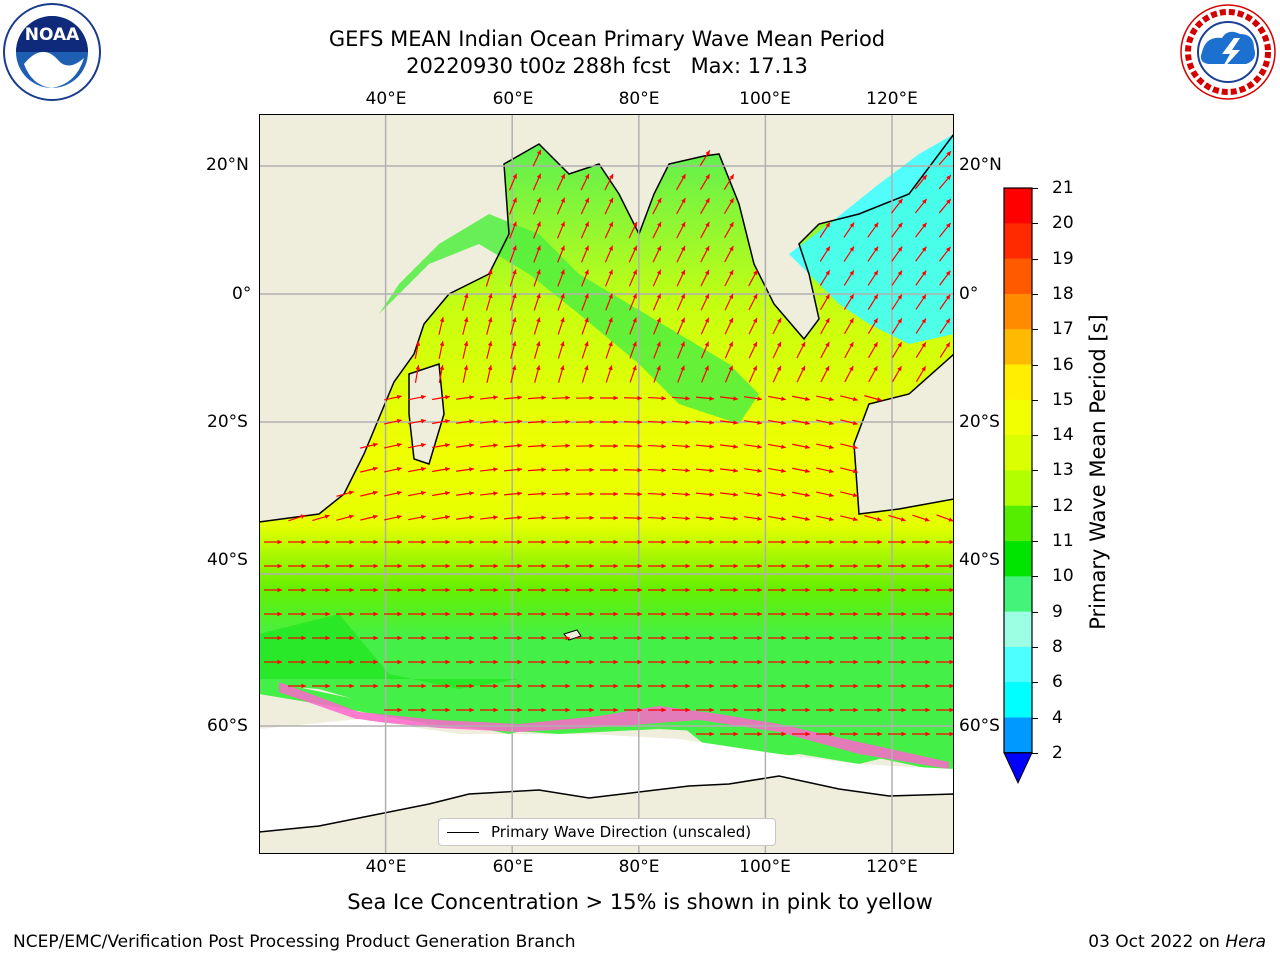 This screenshot has height=960, width=1280. Describe the element at coordinates (1228, 52) in the screenshot. I see `nws-logo` at that location.